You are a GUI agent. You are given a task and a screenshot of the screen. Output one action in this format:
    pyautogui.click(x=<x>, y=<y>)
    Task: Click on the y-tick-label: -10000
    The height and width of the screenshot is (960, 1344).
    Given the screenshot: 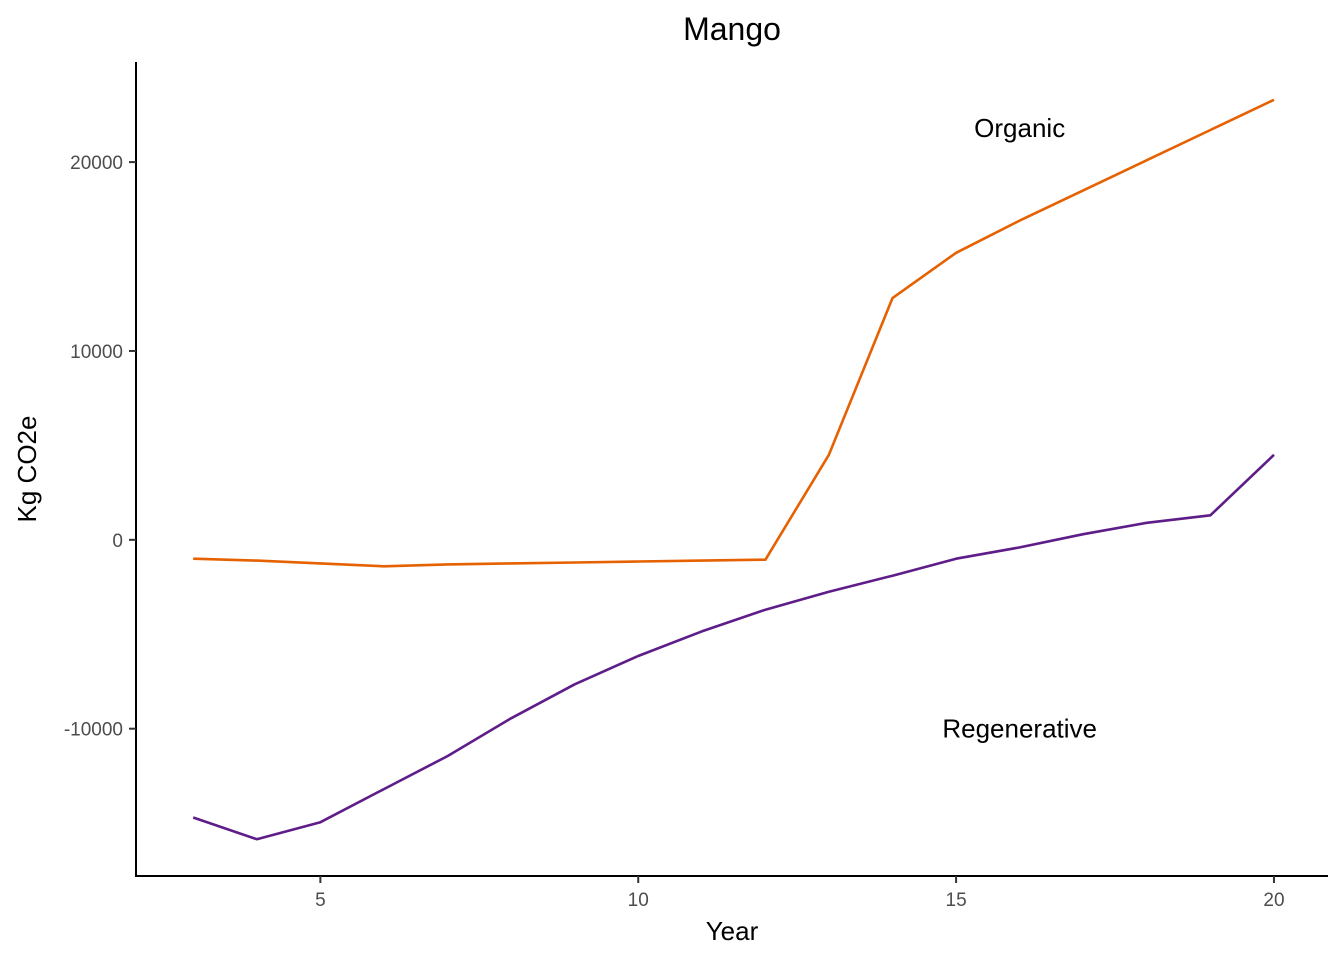 What is the action you would take?
    pyautogui.click(x=93, y=730)
    